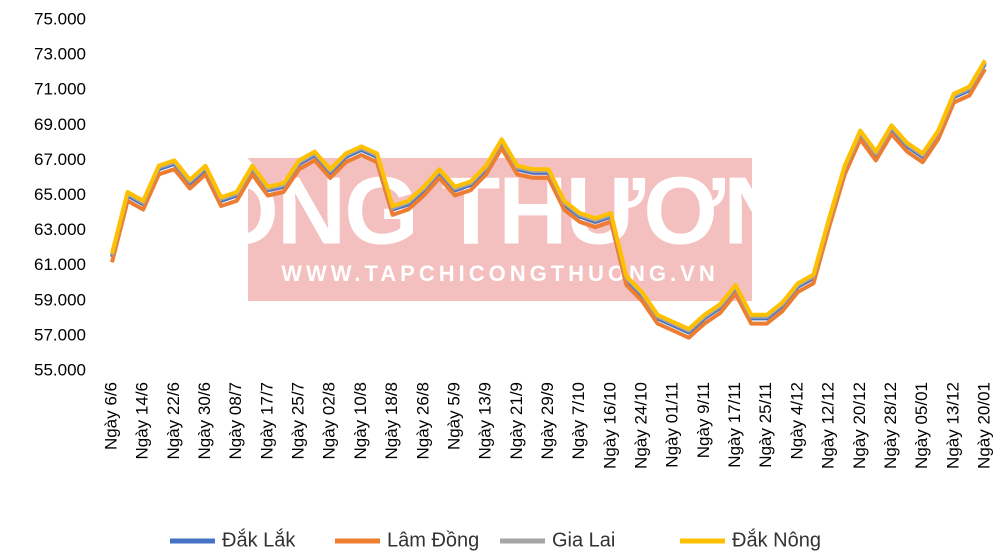  I want to click on x-tick-label: Ngày 02/8, so click(329, 421).